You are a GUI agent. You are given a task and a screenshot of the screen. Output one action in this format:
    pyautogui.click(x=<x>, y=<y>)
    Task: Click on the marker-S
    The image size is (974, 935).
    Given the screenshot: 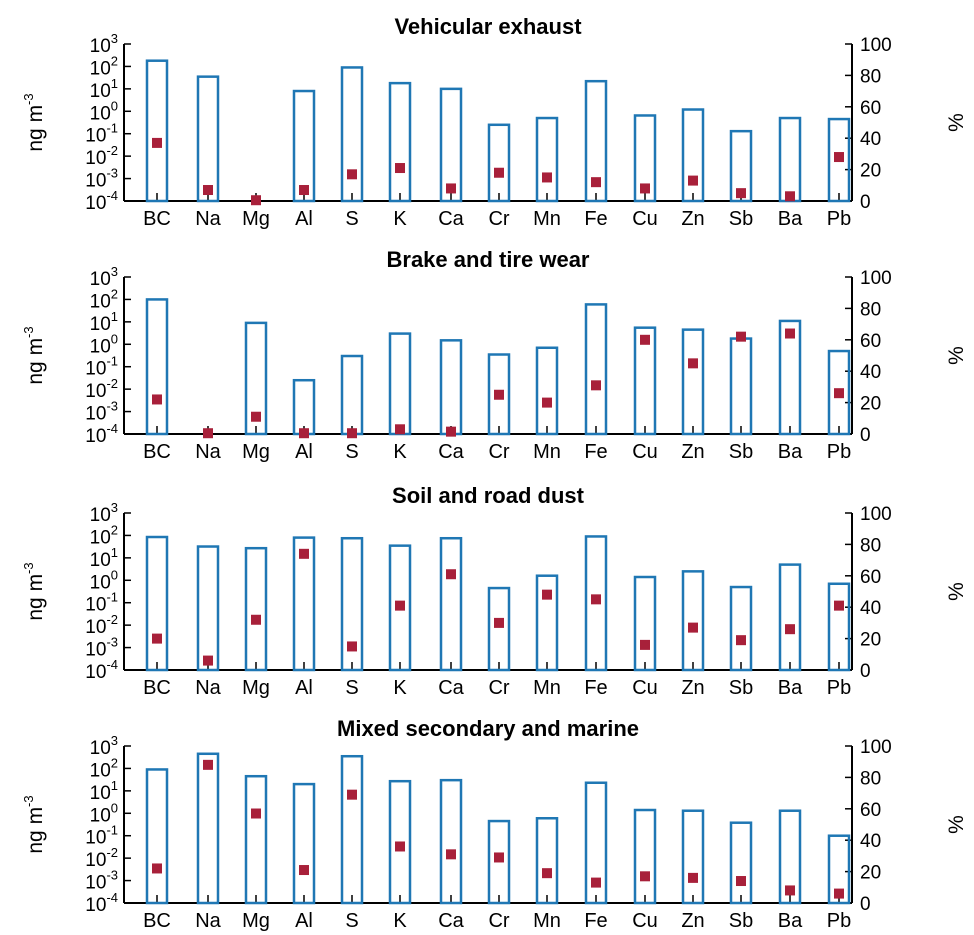 What is the action you would take?
    pyautogui.click(x=352, y=646)
    